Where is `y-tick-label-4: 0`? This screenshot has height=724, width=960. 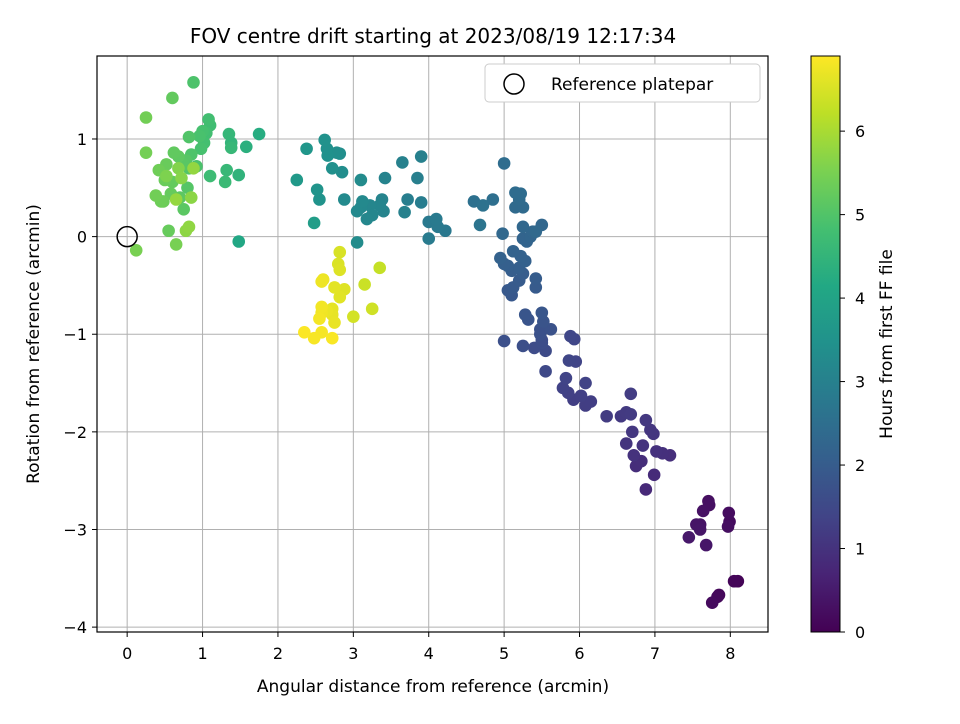
y-tick-label-4: 0 is located at coordinates (82, 237).